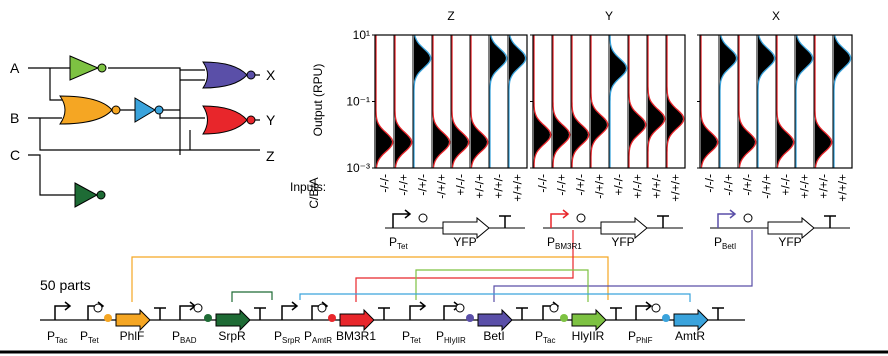 The height and width of the screenshot is (356, 888). Describe the element at coordinates (451, 337) in the screenshot. I see `part-label: PHlyIIR` at that location.